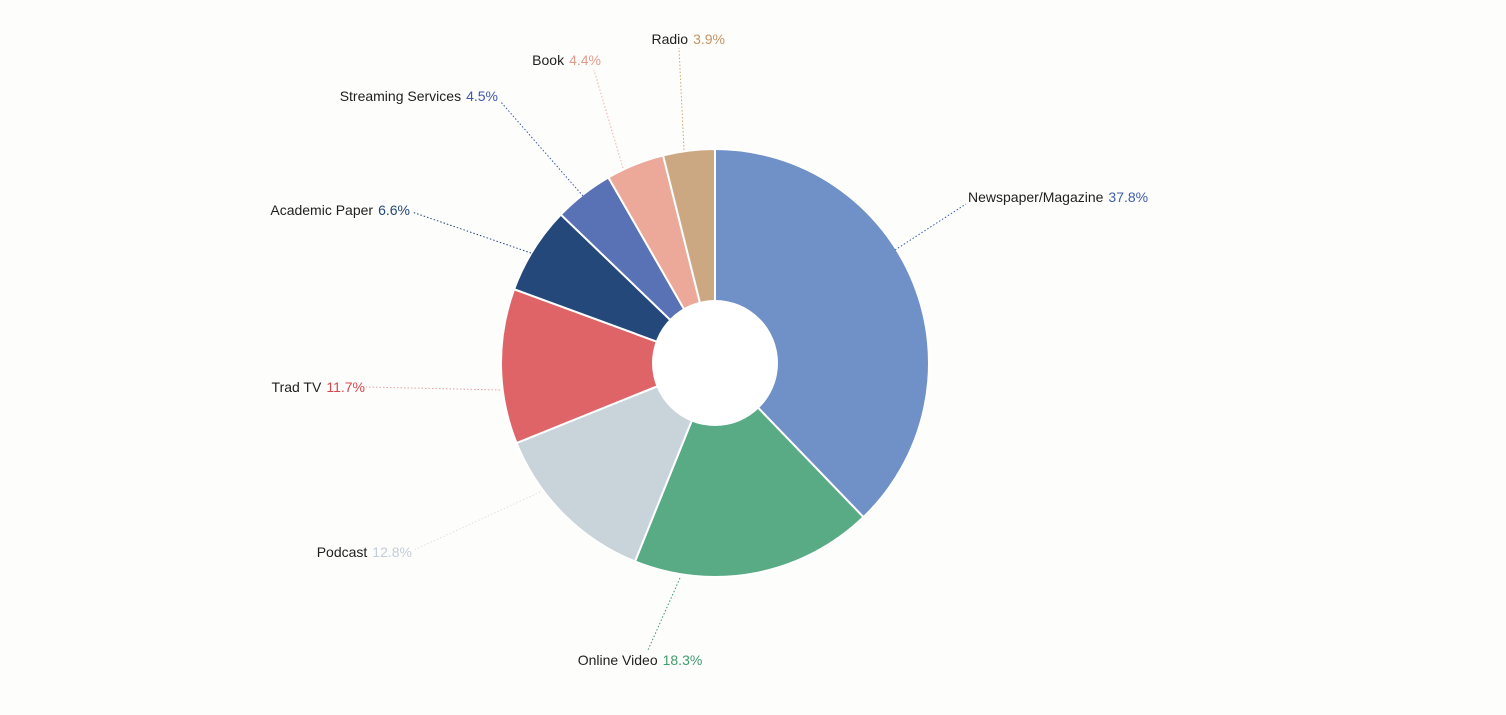 The height and width of the screenshot is (715, 1506). What do you see at coordinates (342, 552) in the screenshot?
I see `slice-label-name: Podcast` at bounding box center [342, 552].